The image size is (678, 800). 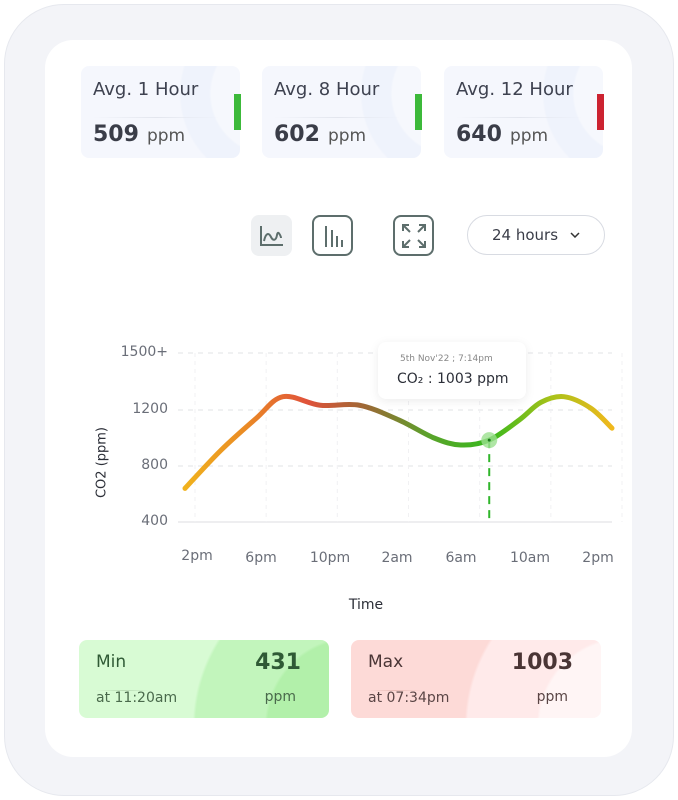 What do you see at coordinates (366, 605) in the screenshot?
I see `x-axis-label: Time` at bounding box center [366, 605].